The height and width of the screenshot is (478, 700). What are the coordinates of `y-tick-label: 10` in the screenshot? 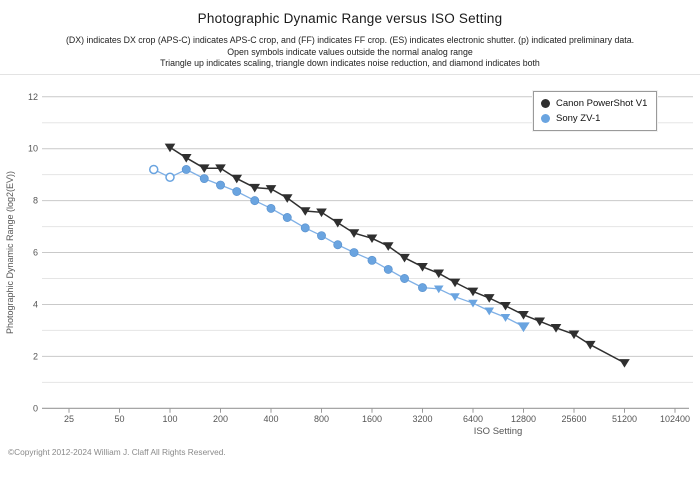 It's located at (33, 149).